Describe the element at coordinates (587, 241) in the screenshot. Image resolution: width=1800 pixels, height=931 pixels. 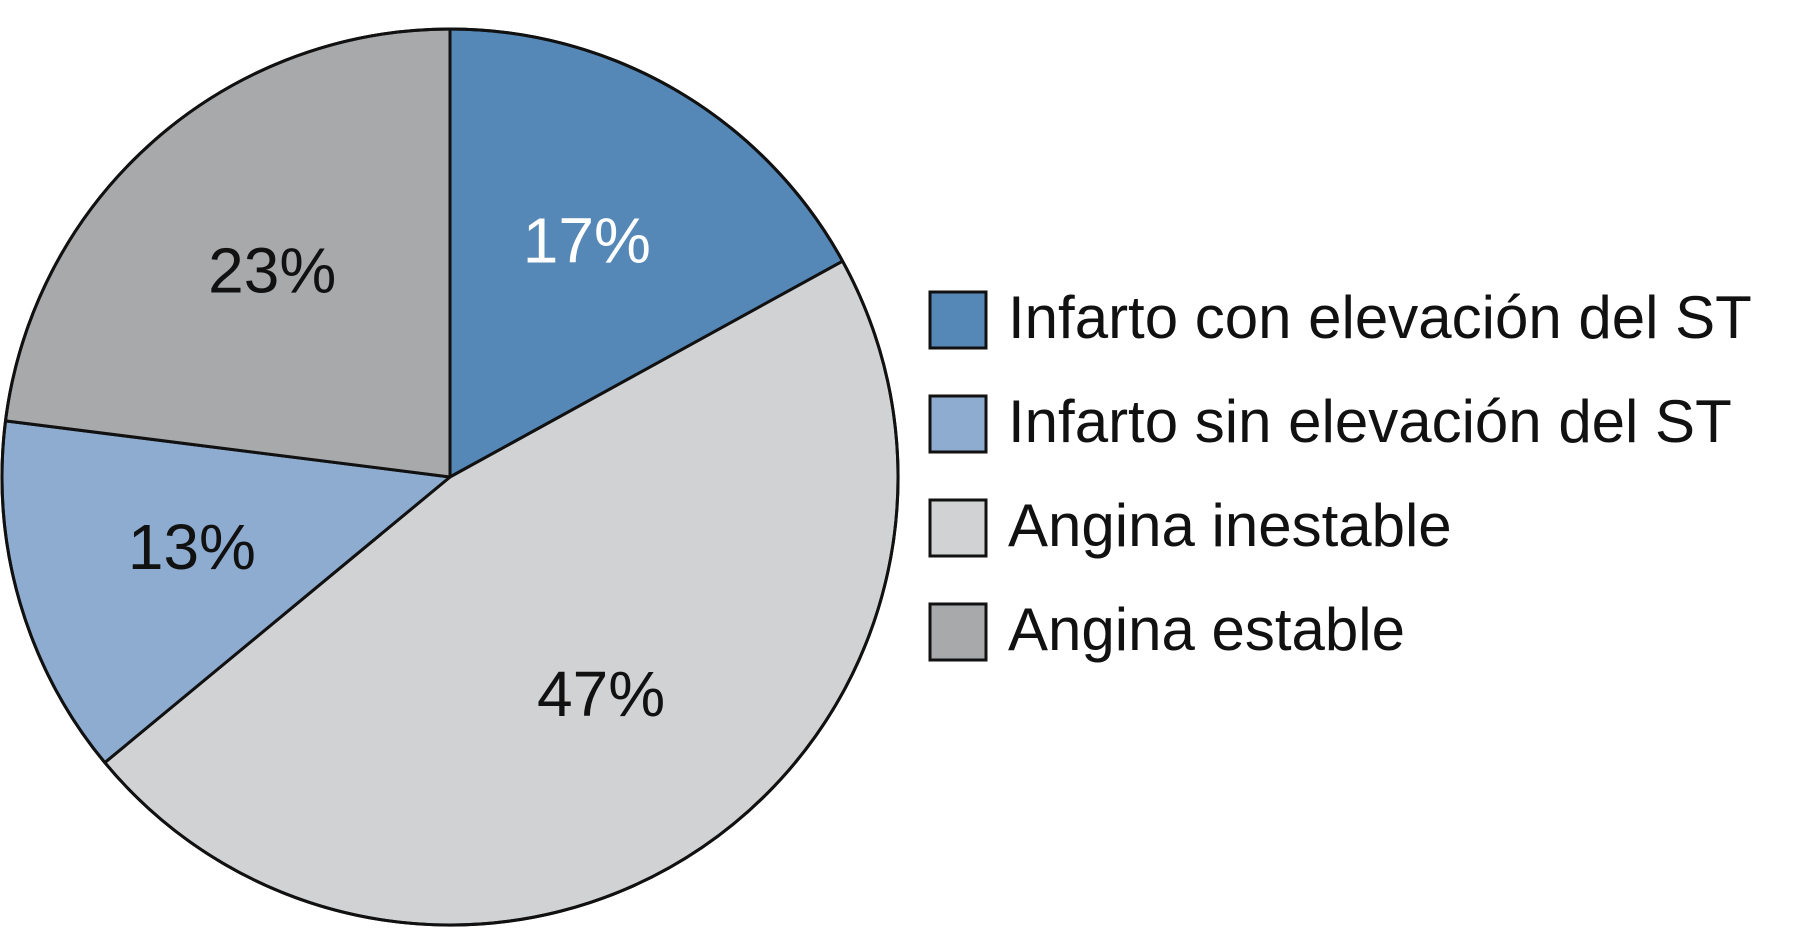
I see `slice-label-infarto-con-elevacion-del-st: 17%` at that location.